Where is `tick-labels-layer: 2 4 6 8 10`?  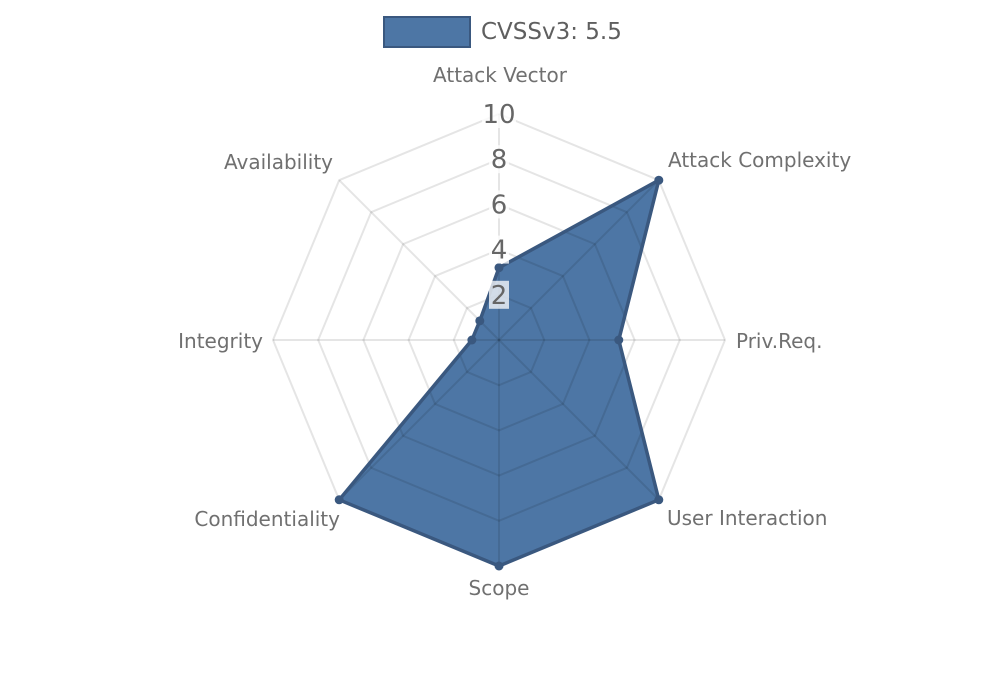 tick-labels-layer: 2 4 6 8 10 is located at coordinates (499, 205).